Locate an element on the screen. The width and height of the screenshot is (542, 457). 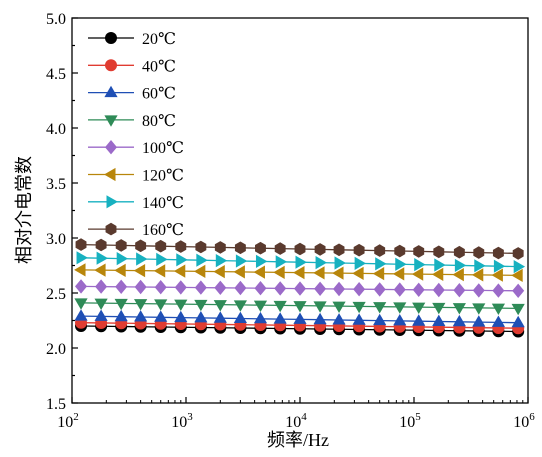
y-tick-label: 1.5 is located at coordinates (56, 404).